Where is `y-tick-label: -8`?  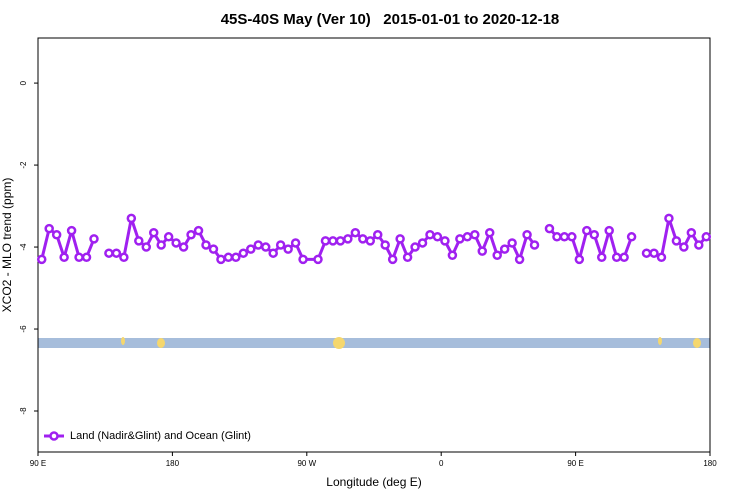
y-tick-label: -8 is located at coordinates (23, 411).